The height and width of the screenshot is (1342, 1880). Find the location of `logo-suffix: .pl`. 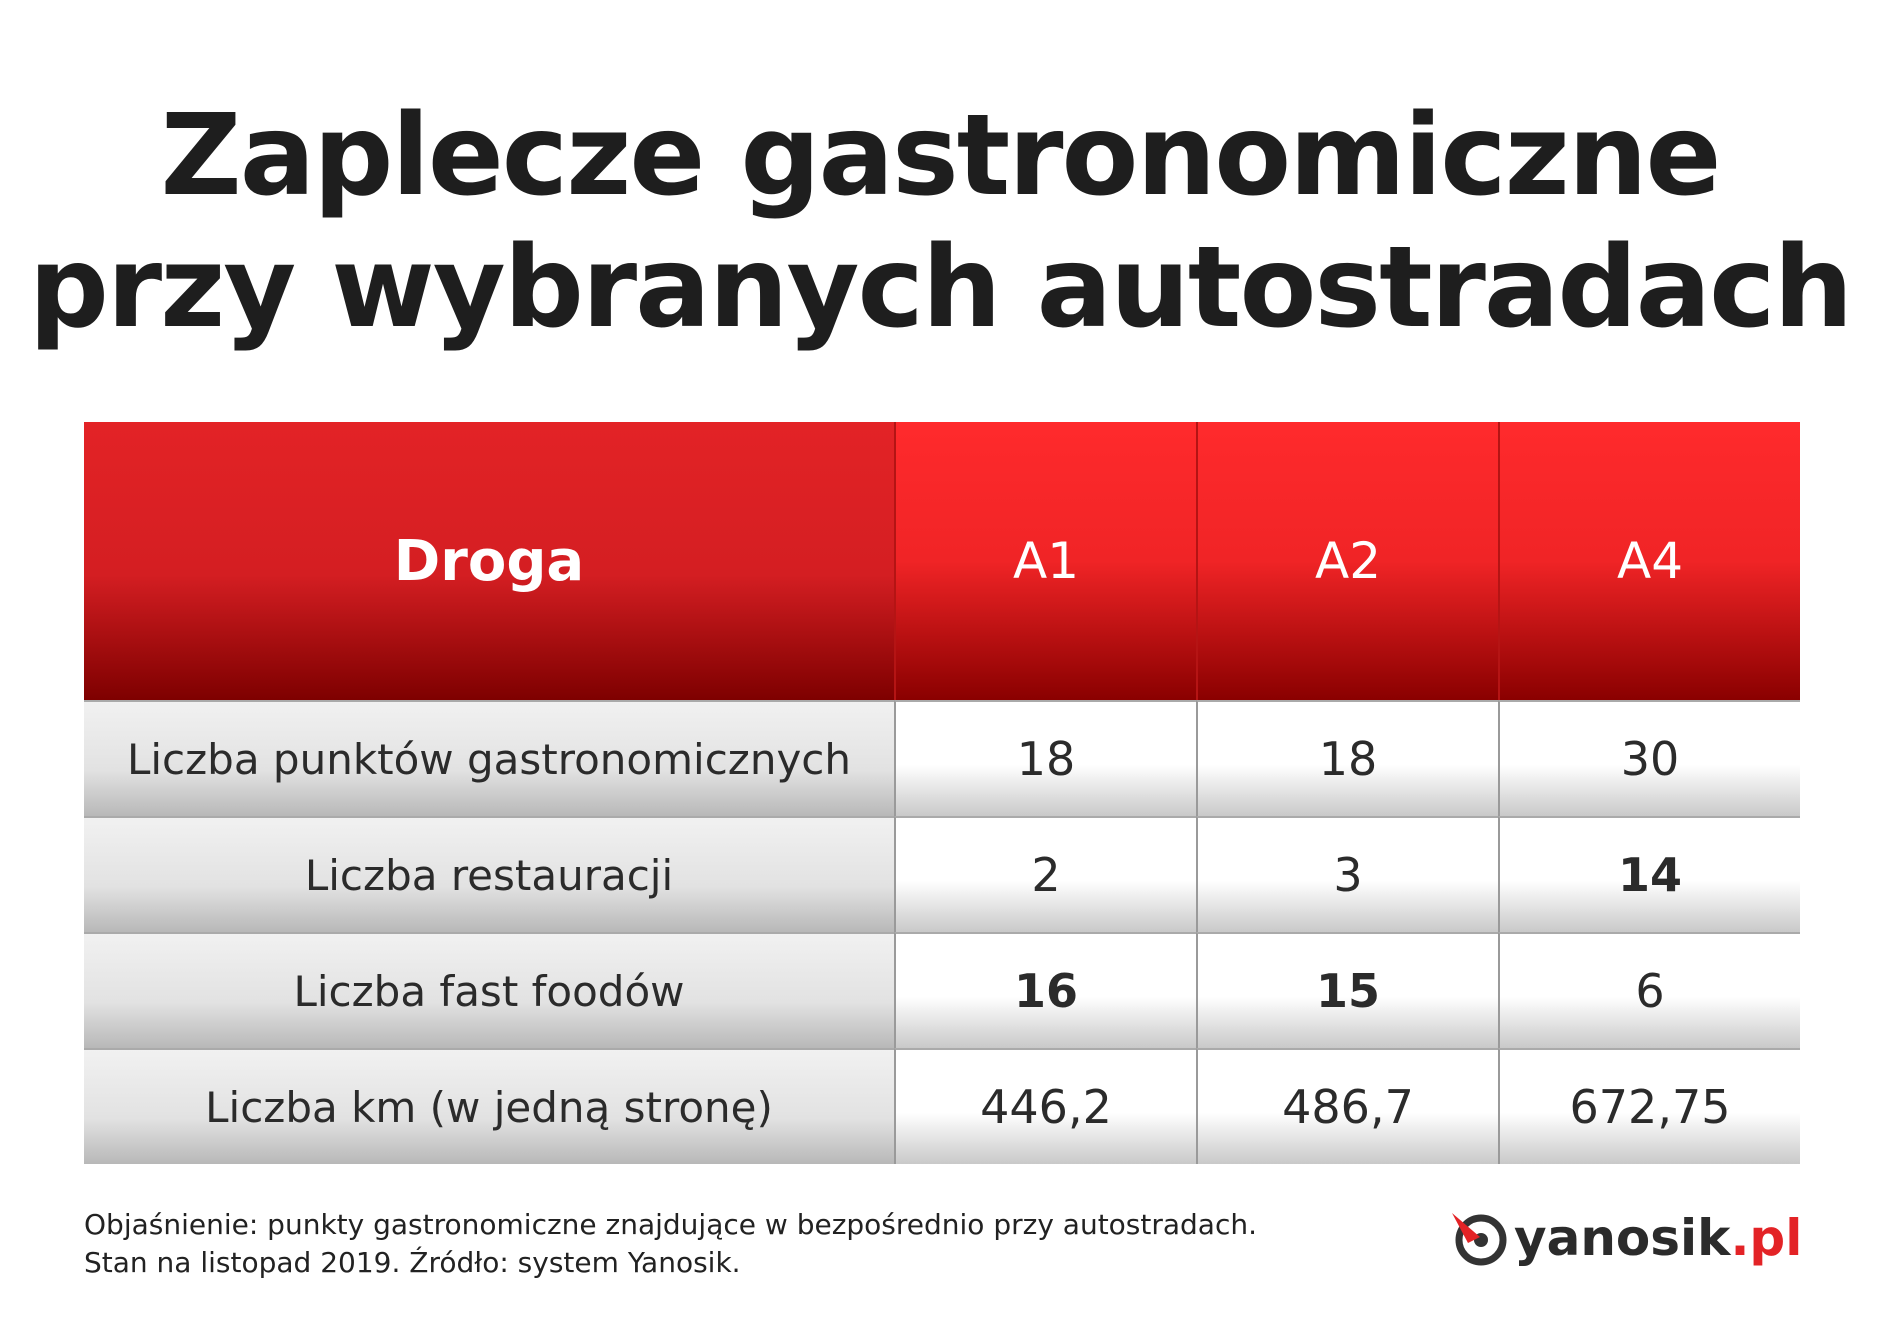

logo-suffix: .pl is located at coordinates (1766, 1238).